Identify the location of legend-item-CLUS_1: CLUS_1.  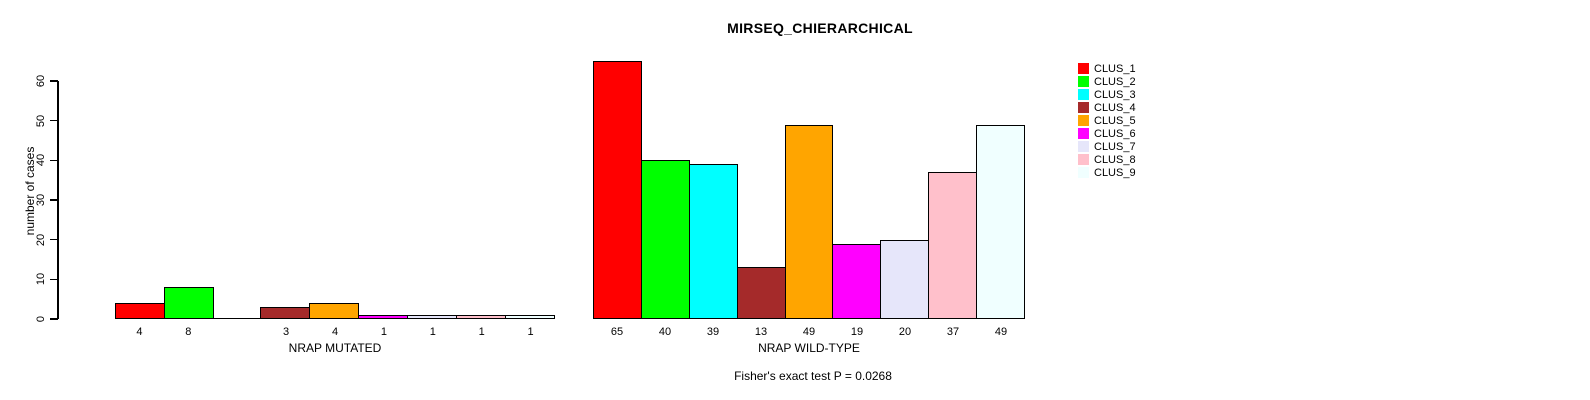
(1107, 68).